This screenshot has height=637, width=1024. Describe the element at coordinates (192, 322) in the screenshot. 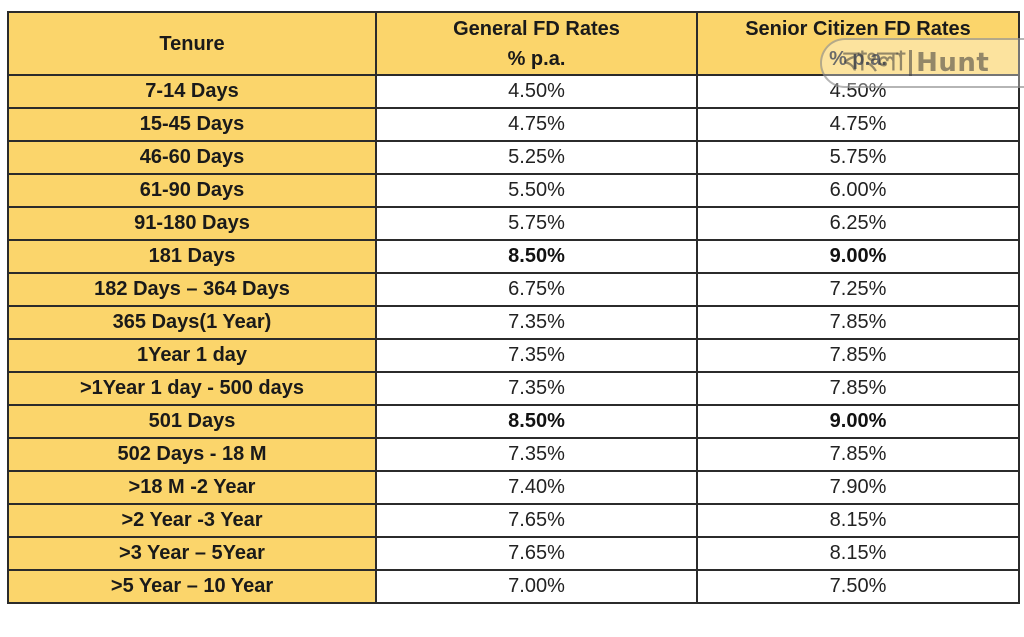

I see `tenure-cell: 365 Days(1 Year)` at that location.